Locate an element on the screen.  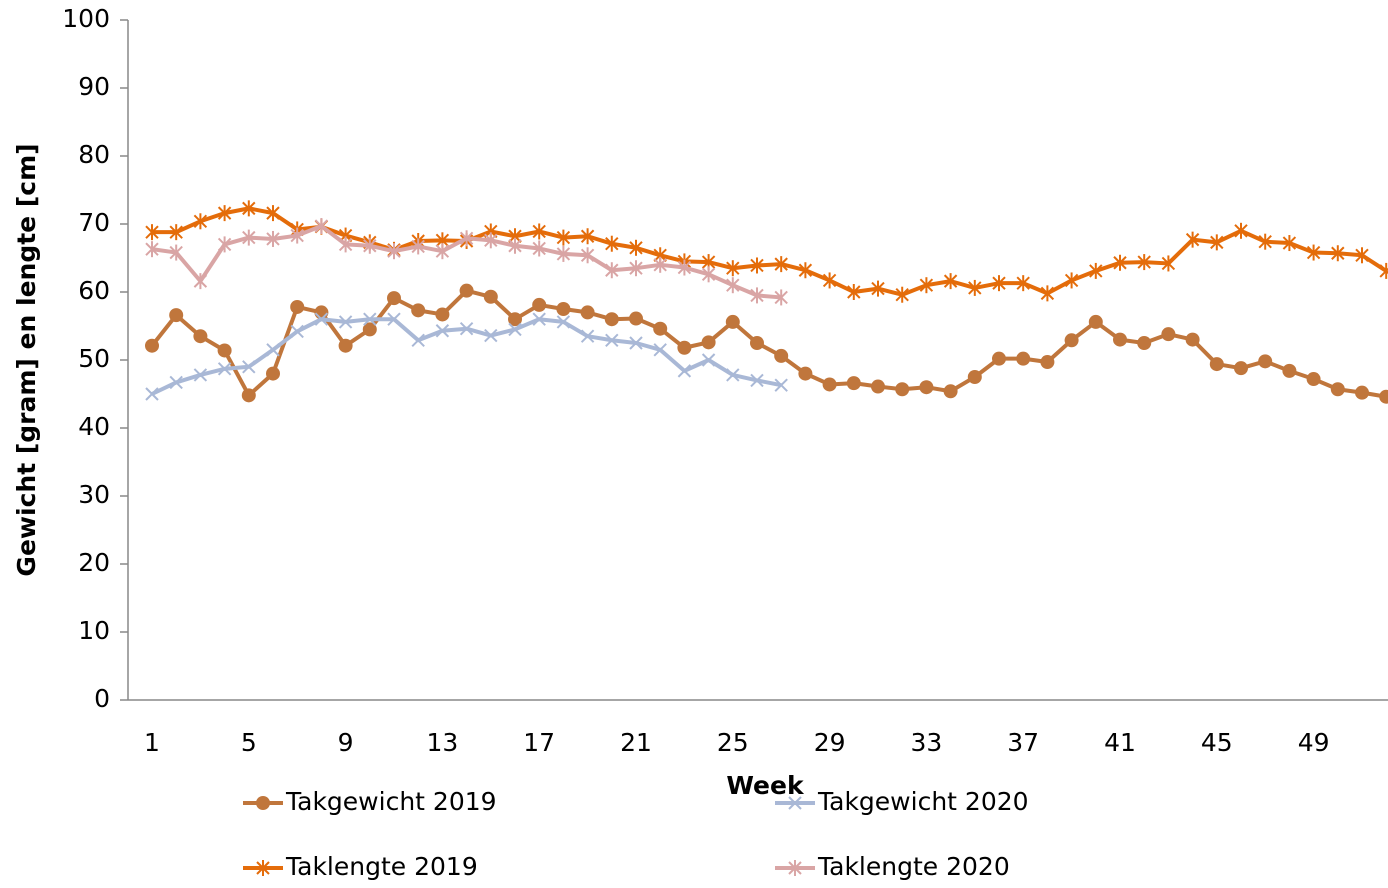
x-tick-label: 33 is located at coordinates (926, 742).